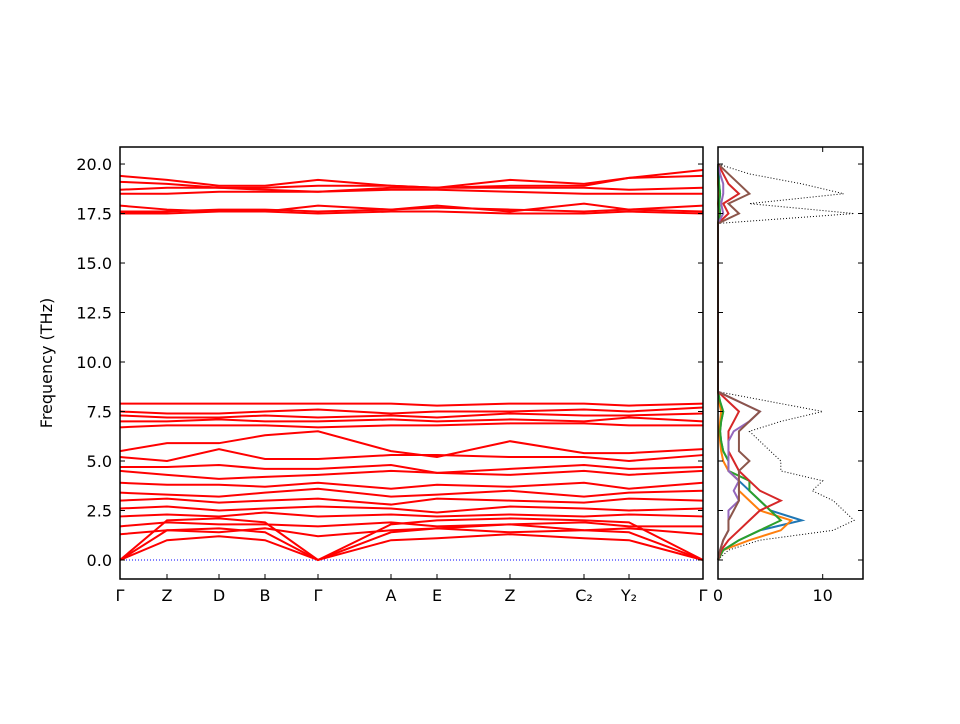 This screenshot has width=960, height=724. What do you see at coordinates (437, 595) in the screenshot?
I see `x-tick-label: E` at bounding box center [437, 595].